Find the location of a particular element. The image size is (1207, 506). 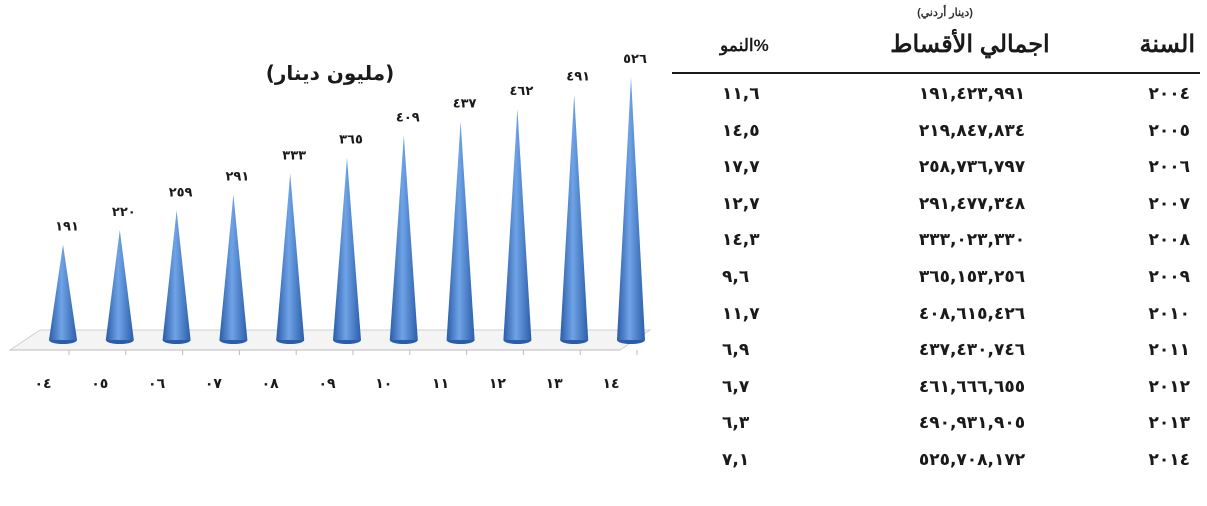

year-cell: ٢٠٠٤ is located at coordinates (1169, 94).